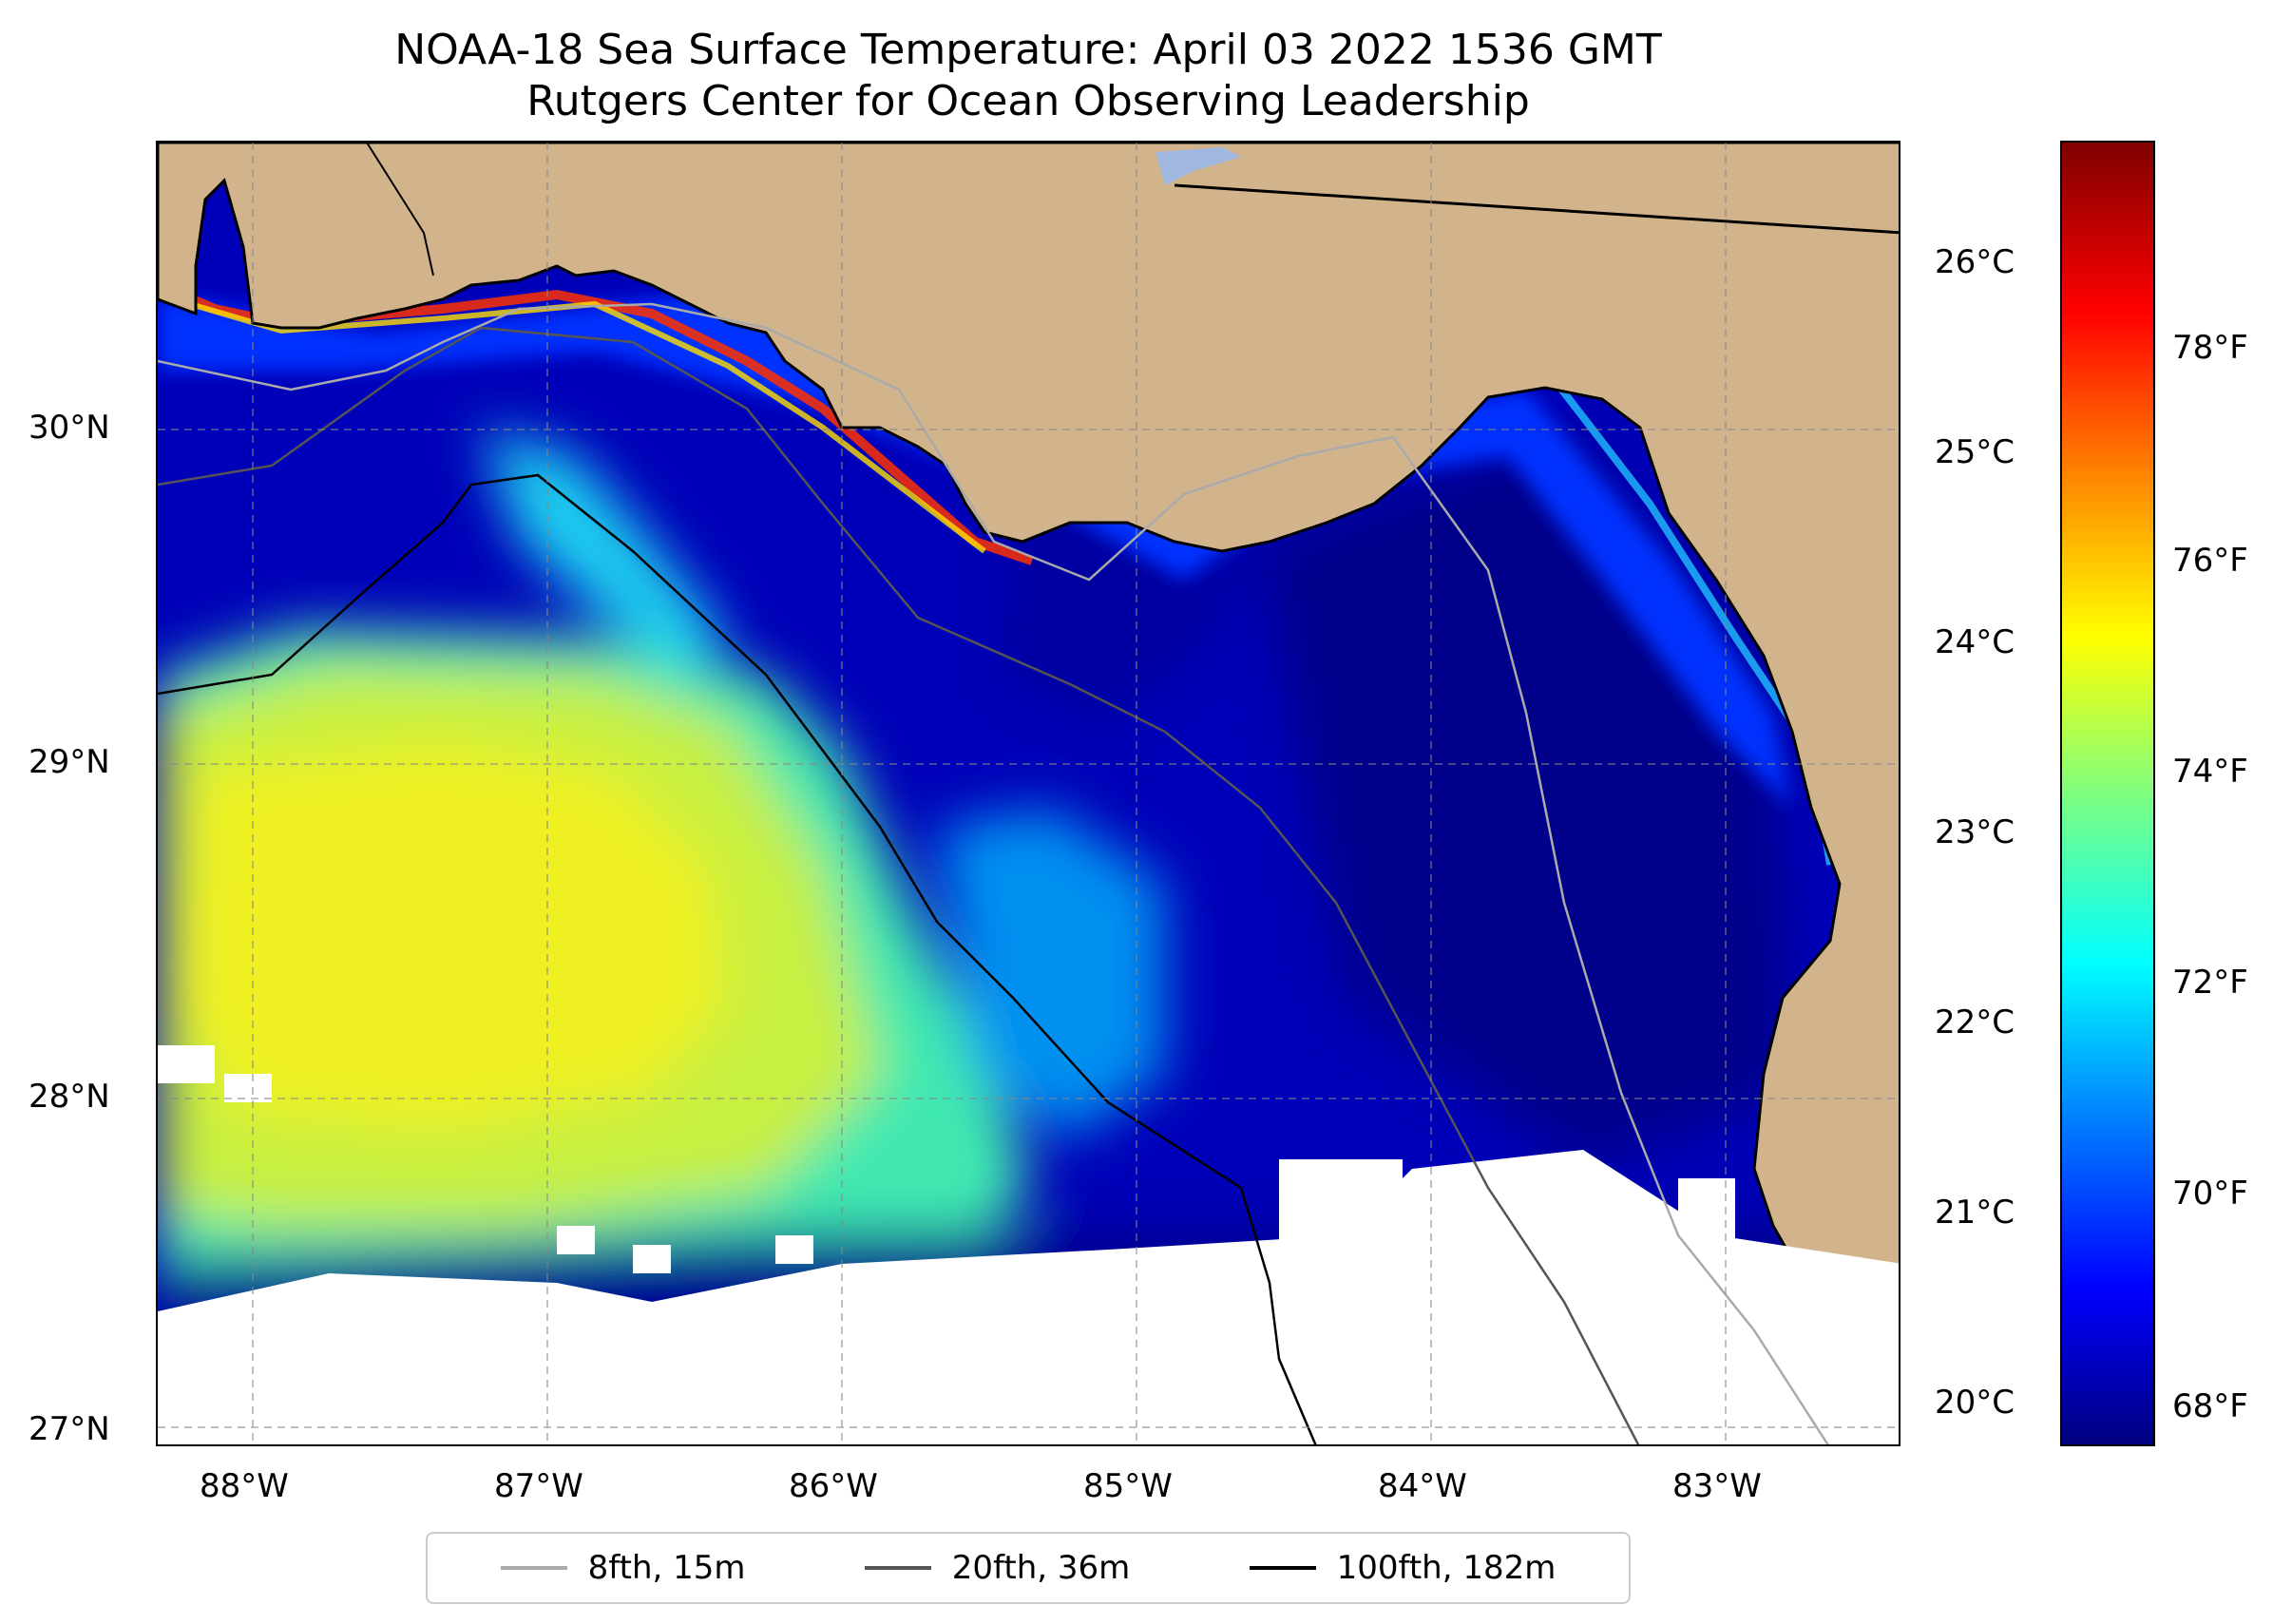 This screenshot has width=2292, height=1624. Describe the element at coordinates (2210, 561) in the screenshot. I see `cbar-tick-76f: 76°F` at that location.